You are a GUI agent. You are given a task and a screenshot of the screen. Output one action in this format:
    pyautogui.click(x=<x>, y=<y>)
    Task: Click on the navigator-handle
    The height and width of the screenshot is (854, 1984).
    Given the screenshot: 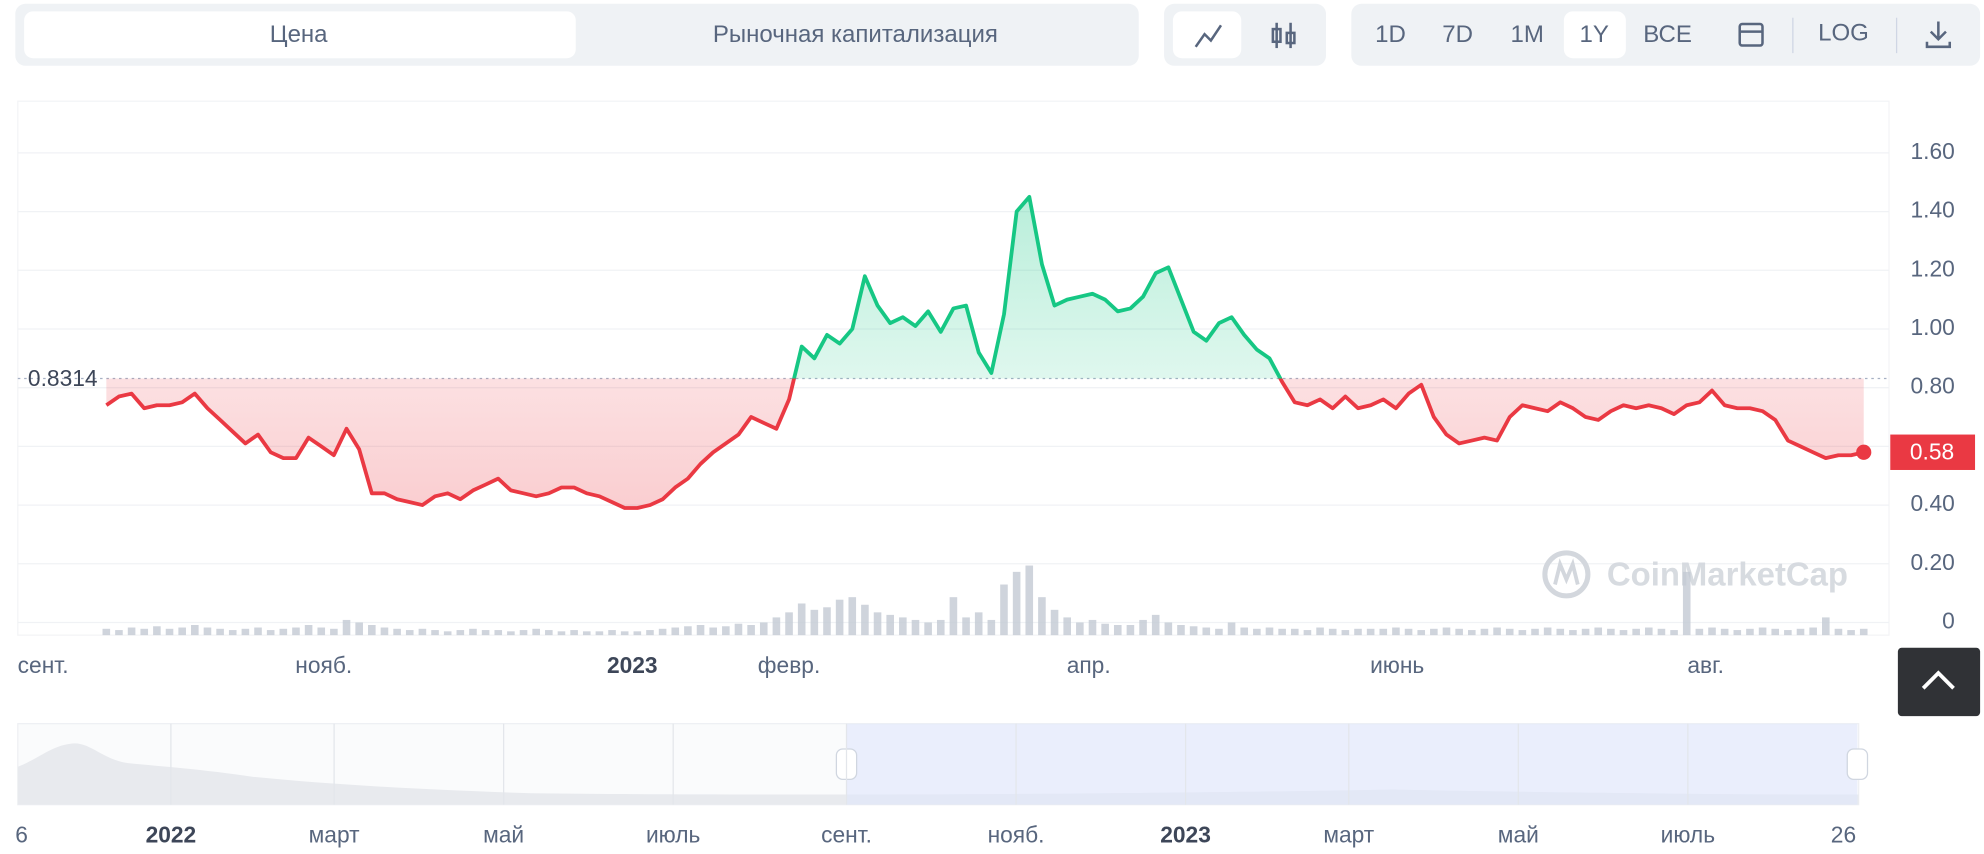 What is the action you would take?
    pyautogui.click(x=1857, y=764)
    